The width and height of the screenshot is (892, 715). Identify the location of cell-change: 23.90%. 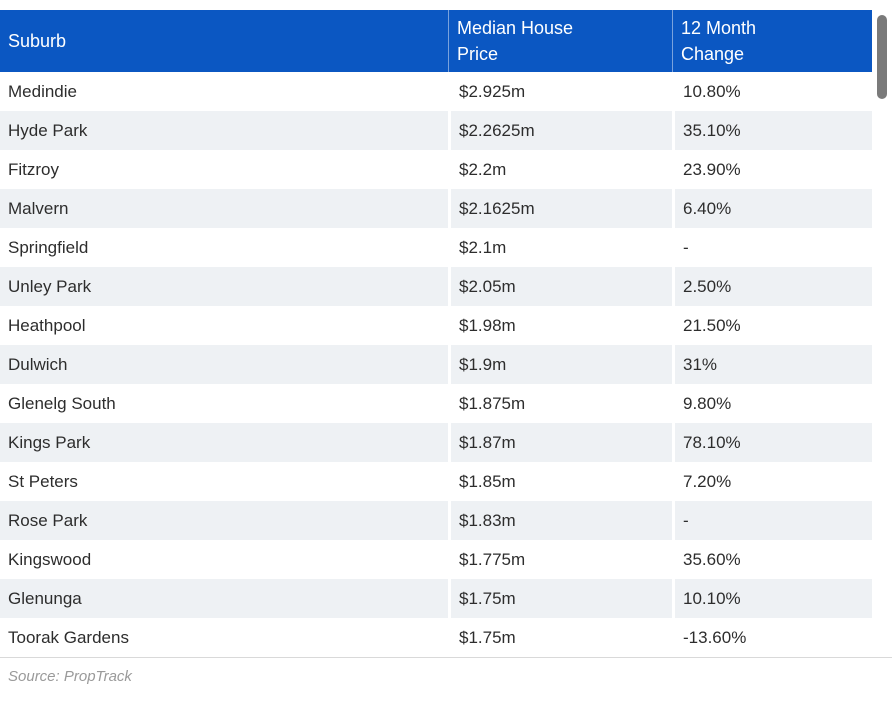
(772, 169).